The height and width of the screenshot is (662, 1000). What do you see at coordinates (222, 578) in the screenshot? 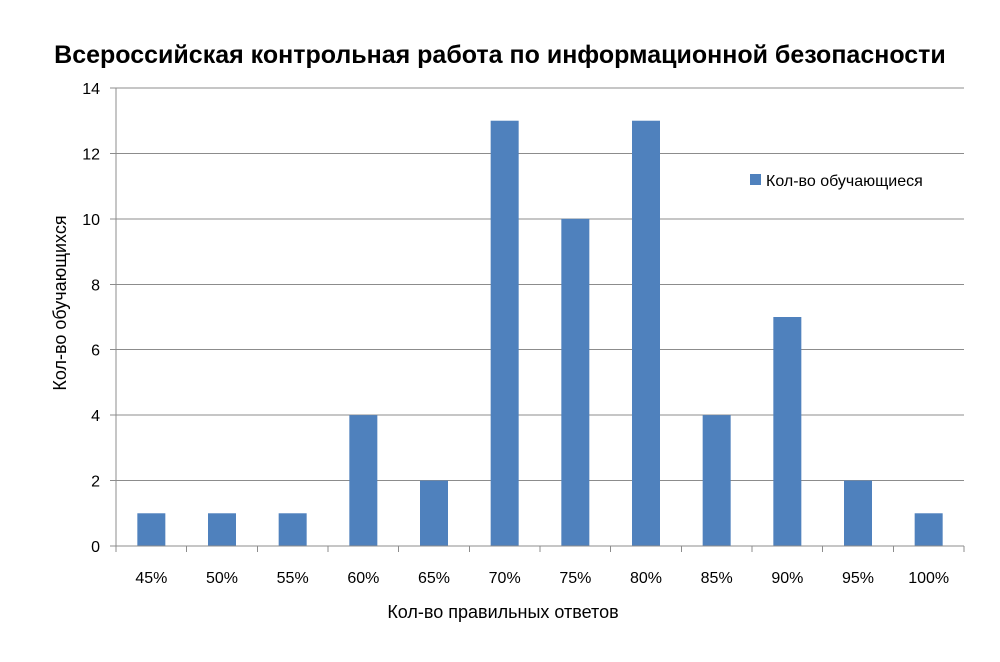
I see `x-tick-label: 50%` at bounding box center [222, 578].